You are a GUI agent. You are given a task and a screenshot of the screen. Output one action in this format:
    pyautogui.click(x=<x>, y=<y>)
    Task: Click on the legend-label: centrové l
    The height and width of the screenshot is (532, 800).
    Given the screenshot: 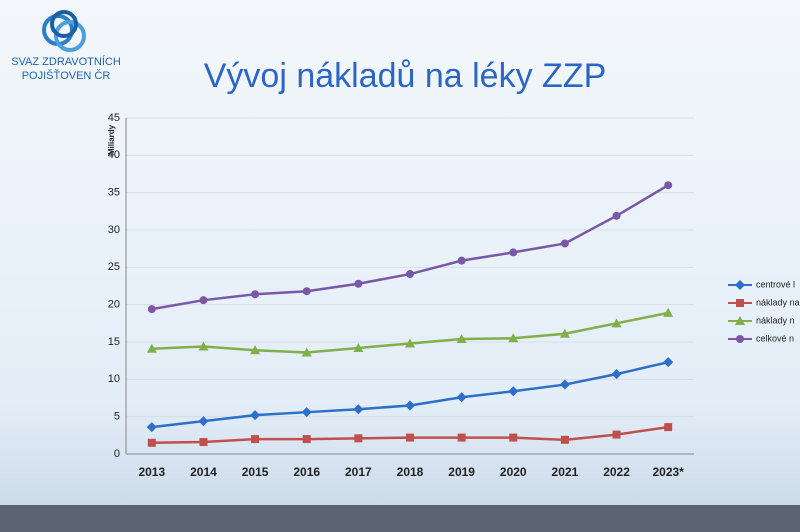 What is the action you would take?
    pyautogui.click(x=775, y=284)
    